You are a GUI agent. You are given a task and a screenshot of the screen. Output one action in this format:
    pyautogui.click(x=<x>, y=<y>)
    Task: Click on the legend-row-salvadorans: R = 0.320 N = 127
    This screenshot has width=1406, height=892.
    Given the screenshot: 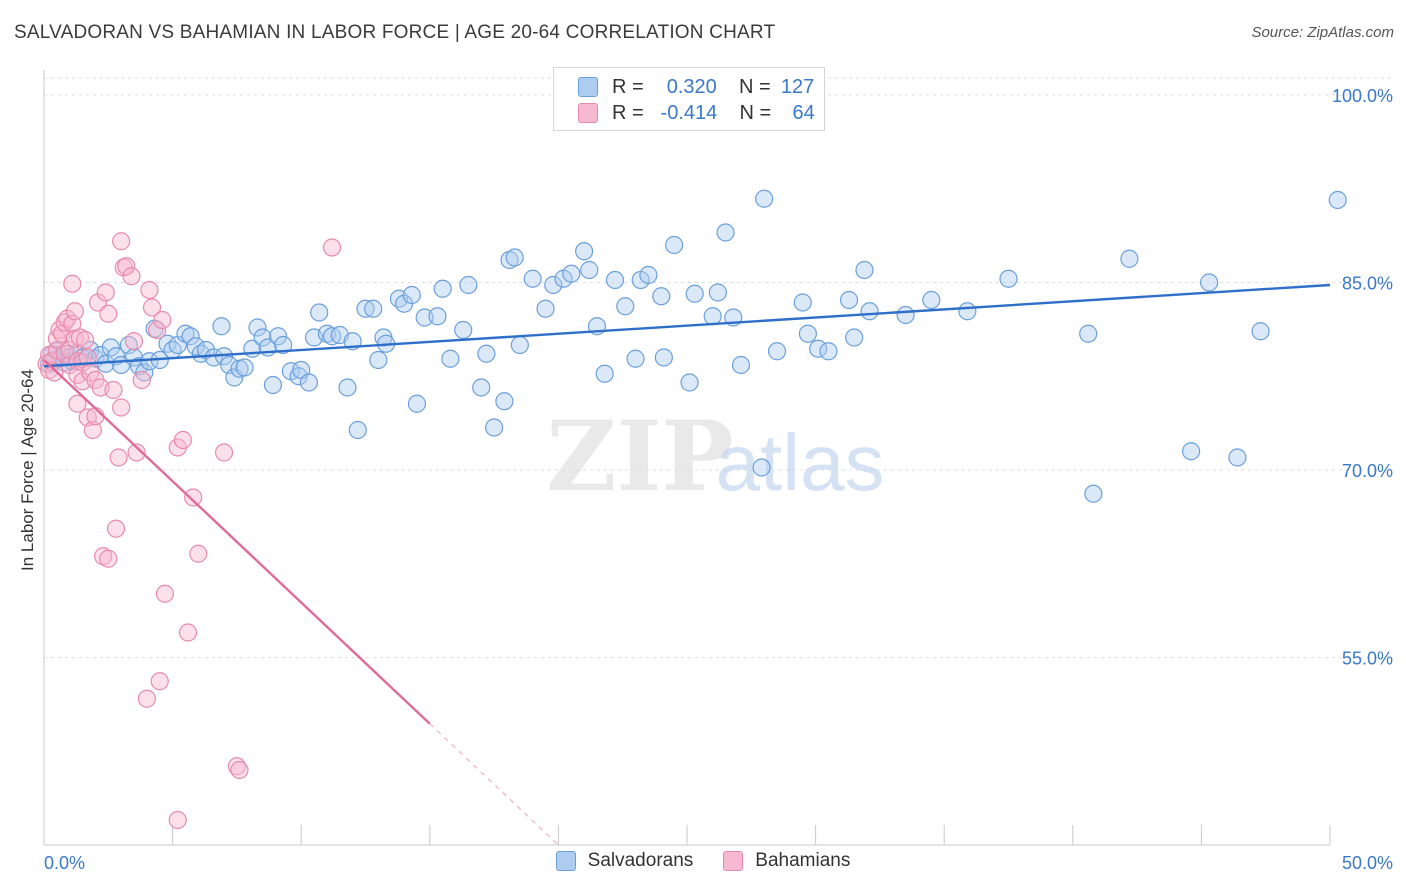 What is the action you would take?
    pyautogui.click(x=696, y=87)
    